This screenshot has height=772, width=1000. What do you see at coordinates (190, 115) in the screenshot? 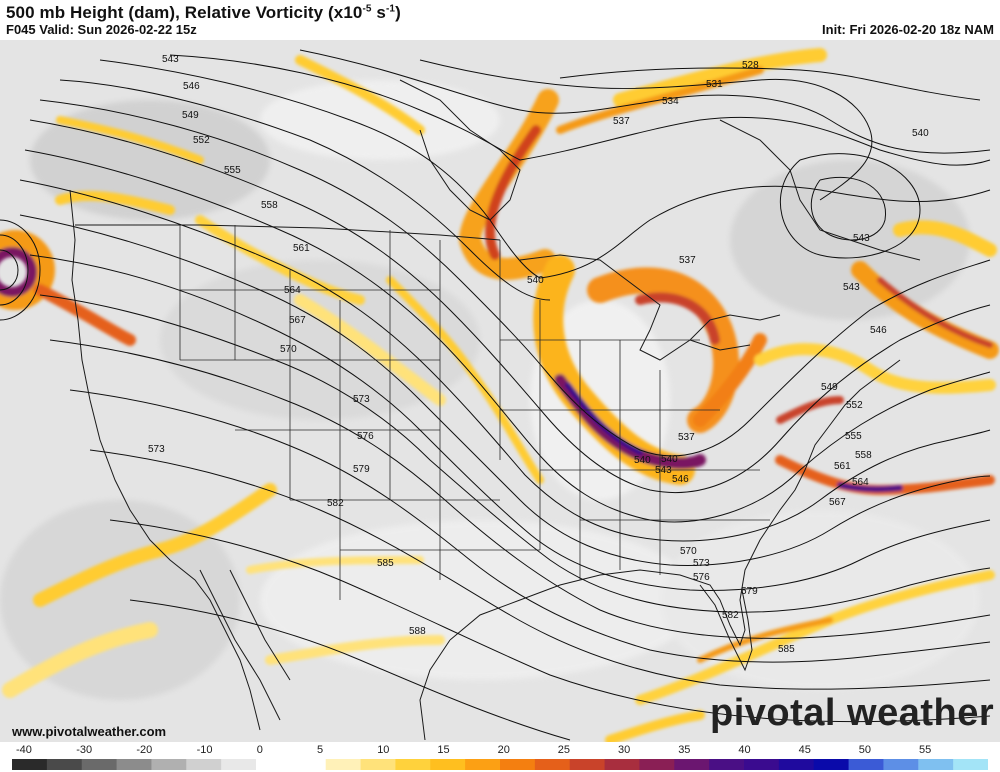
I see `contour-label: 549` at bounding box center [190, 115].